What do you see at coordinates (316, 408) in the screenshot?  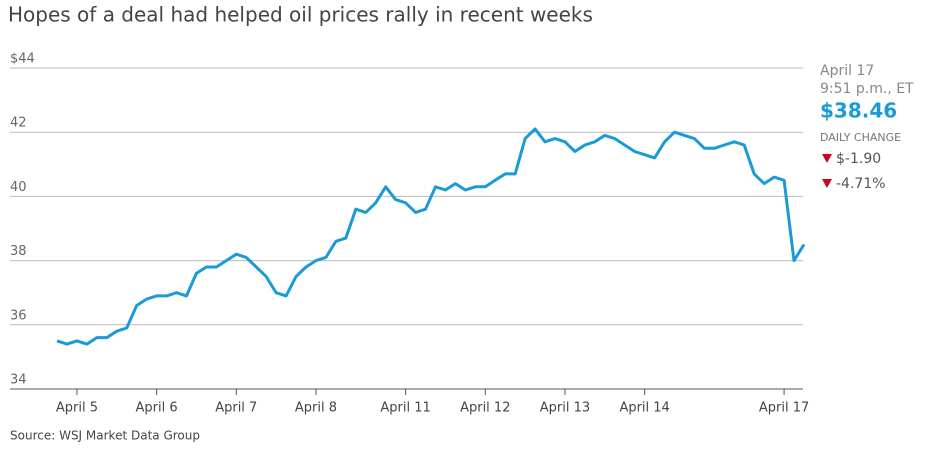 I see `x-tick-label: April 8` at bounding box center [316, 408].